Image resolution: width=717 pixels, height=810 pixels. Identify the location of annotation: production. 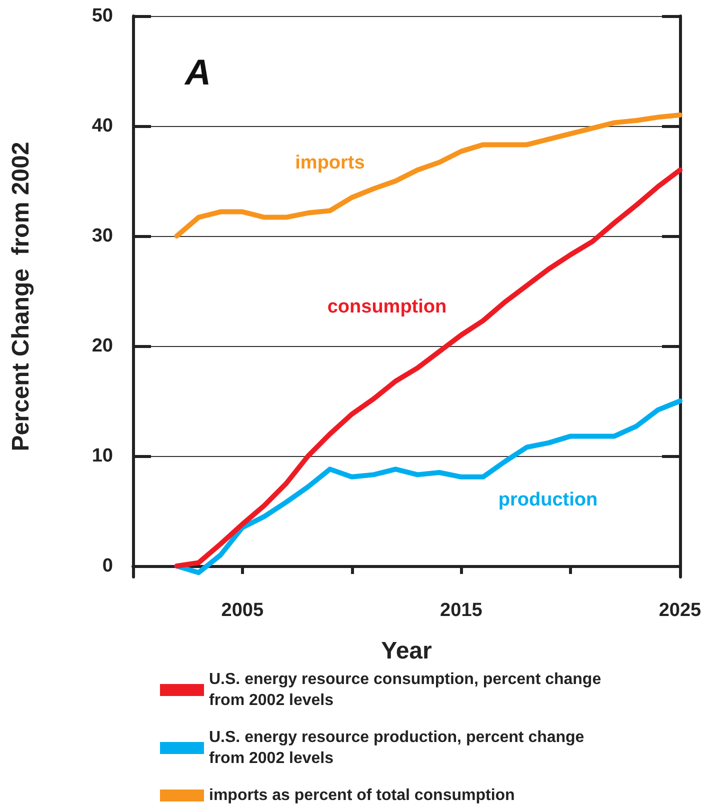
(548, 500).